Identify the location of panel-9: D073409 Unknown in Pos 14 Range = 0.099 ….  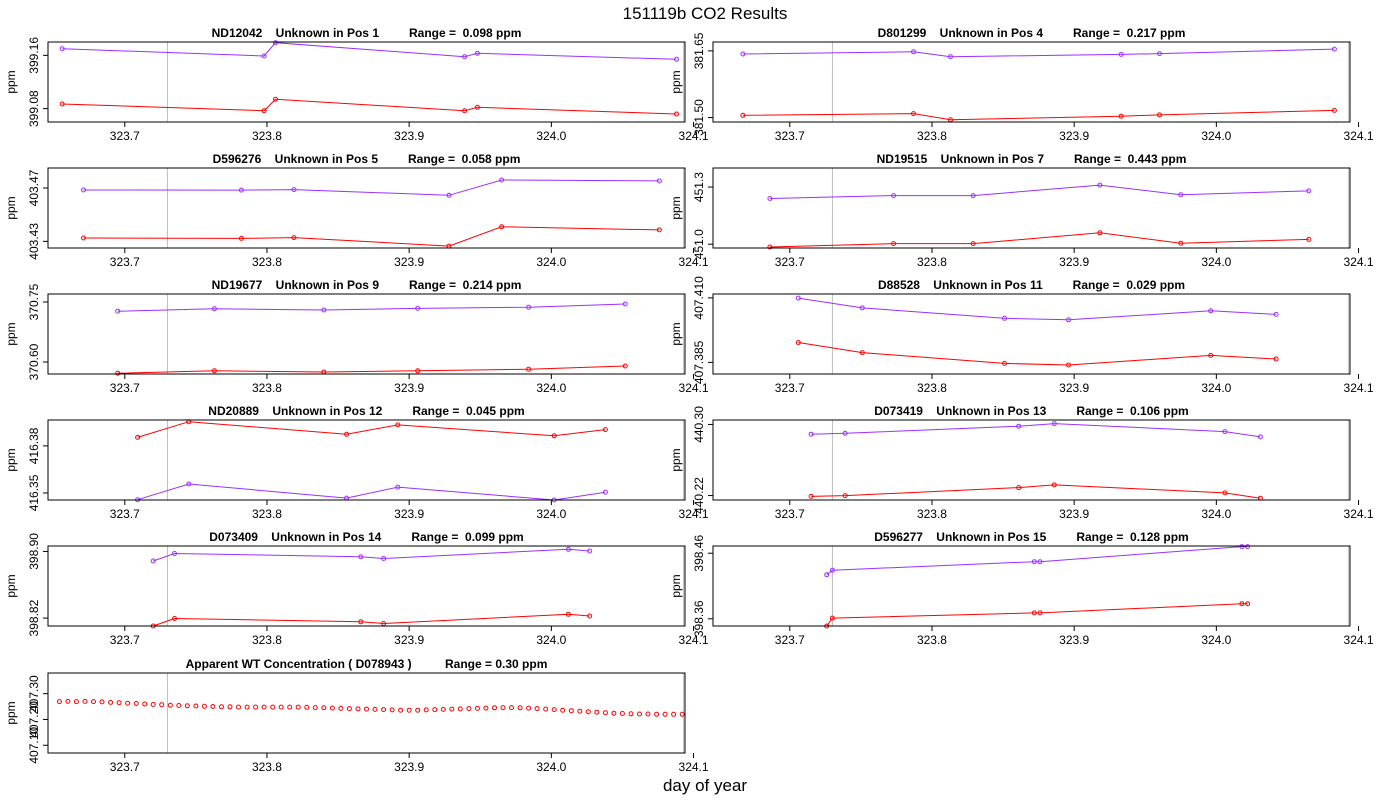
(356, 588).